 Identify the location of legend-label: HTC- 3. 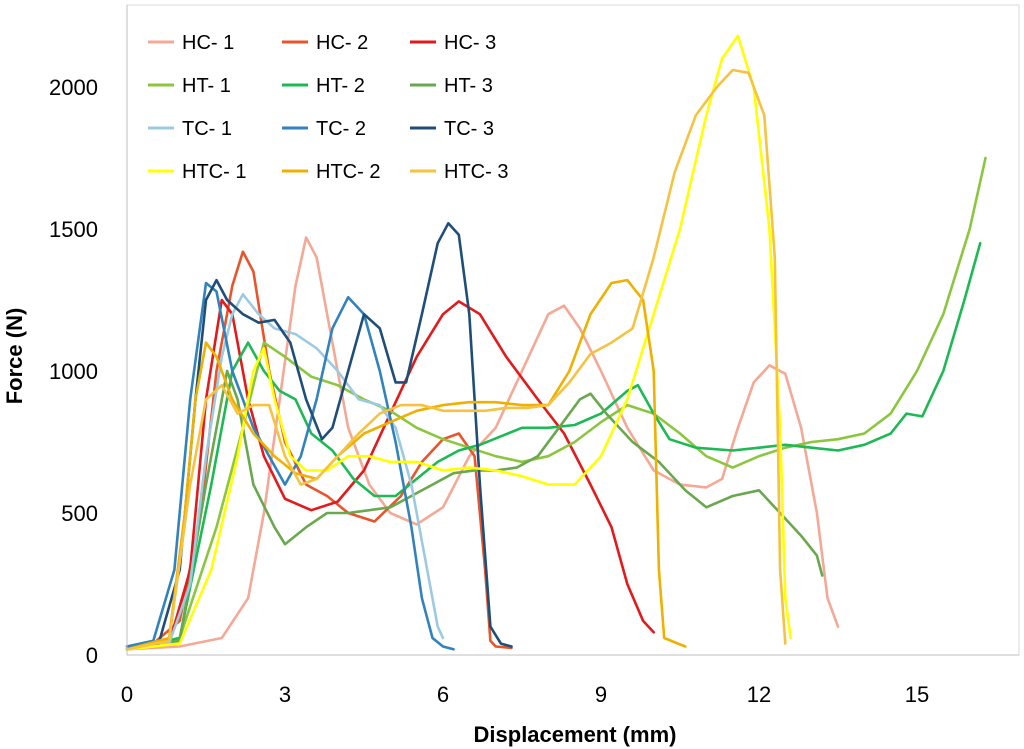
(476, 172).